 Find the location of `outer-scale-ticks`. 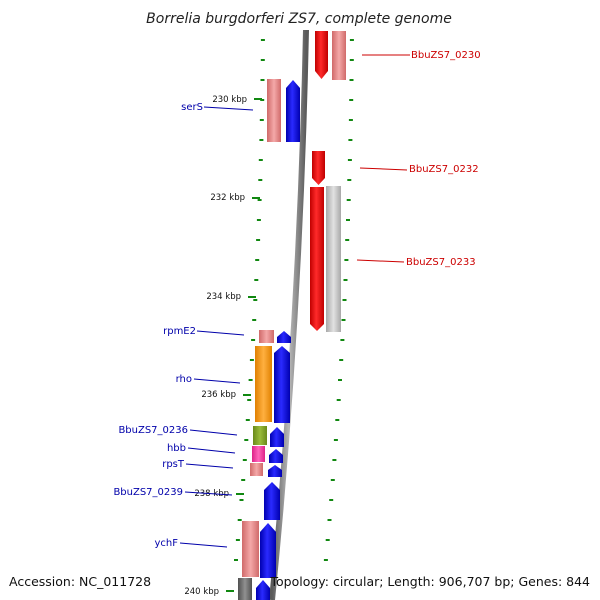

outer-scale-ticks is located at coordinates (338, 300).